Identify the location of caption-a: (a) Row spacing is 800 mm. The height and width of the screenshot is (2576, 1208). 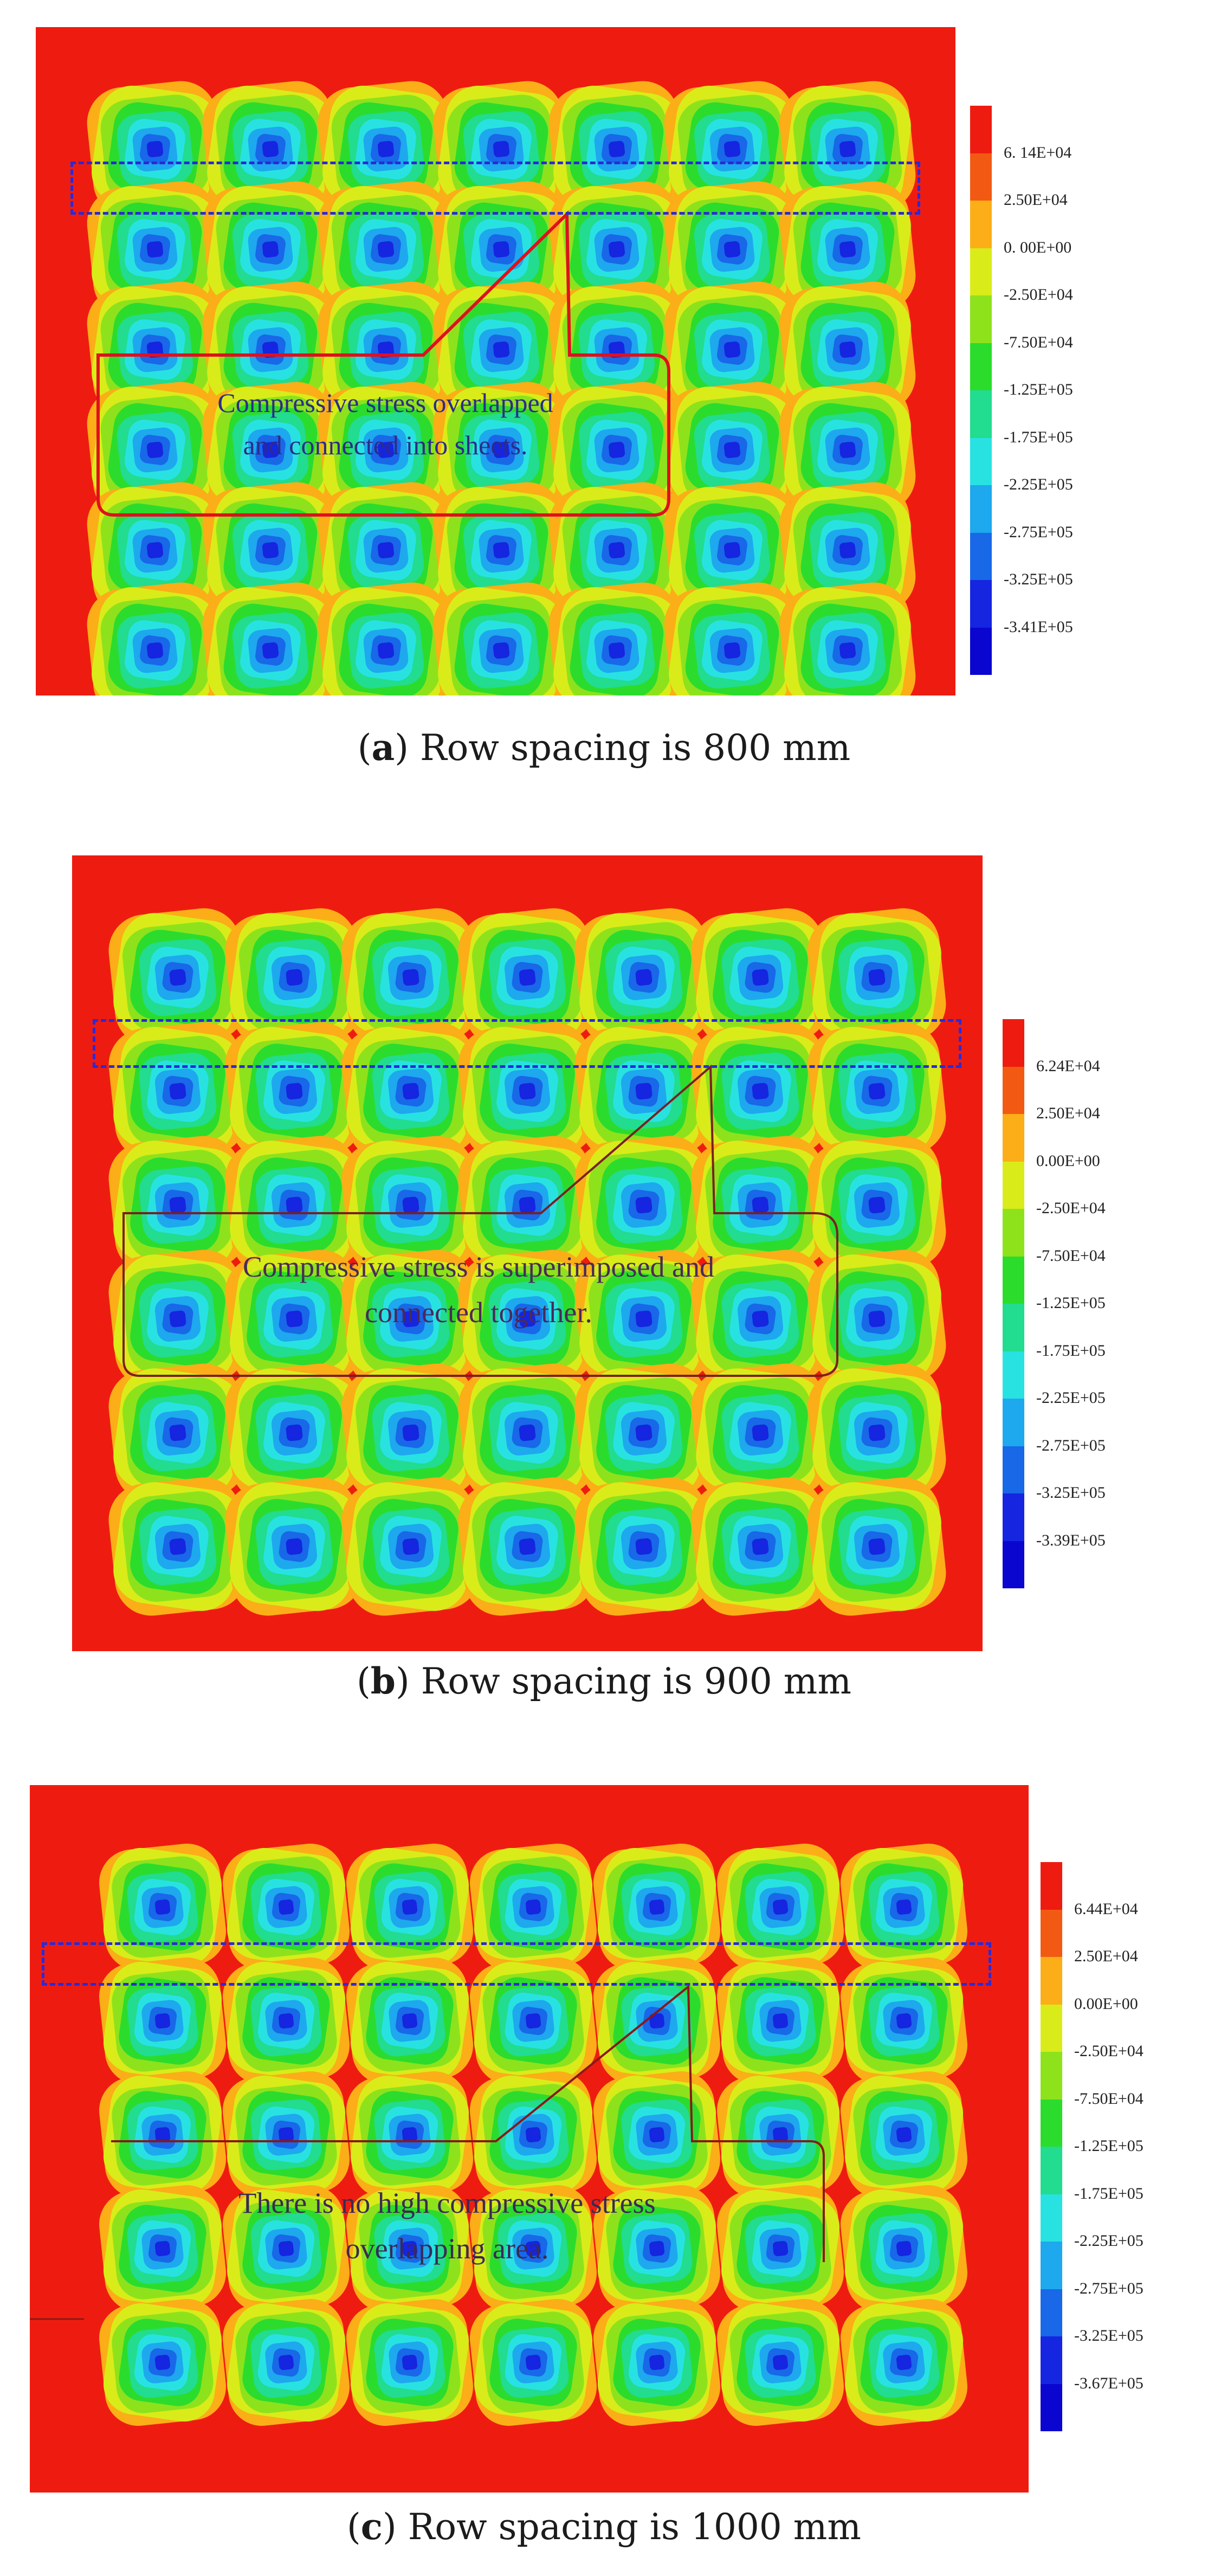
(604, 747).